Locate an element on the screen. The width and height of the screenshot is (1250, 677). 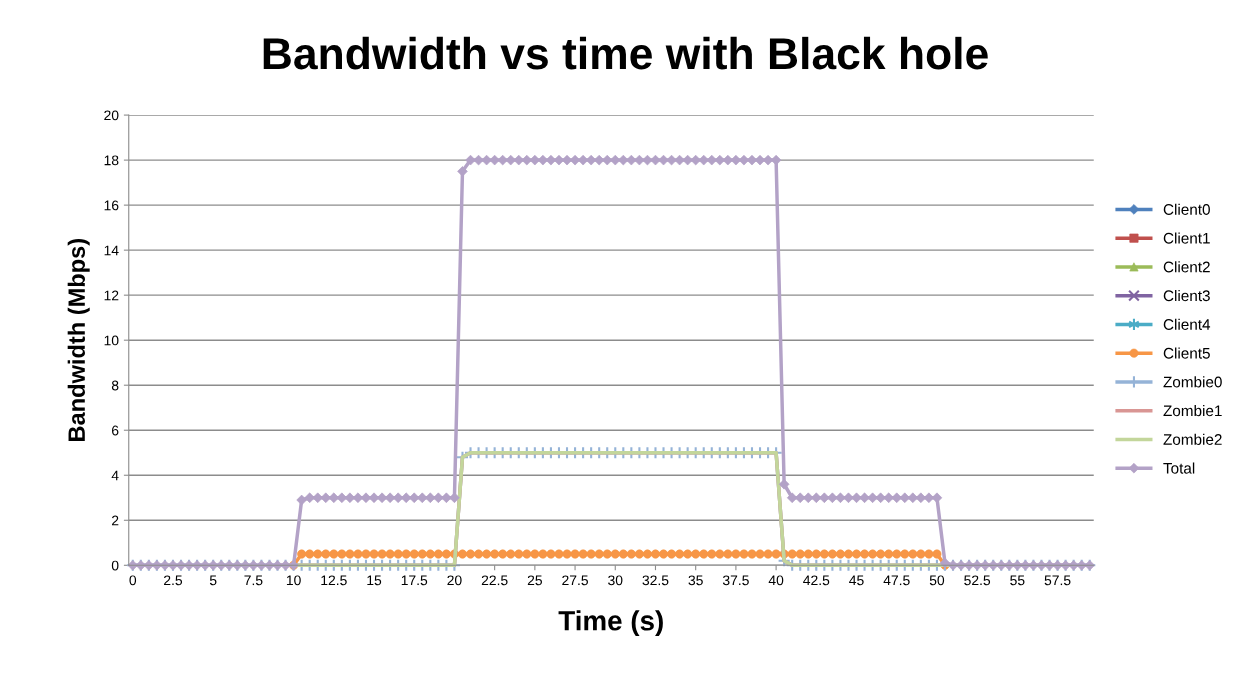
y-tick-label: 4 is located at coordinates (115, 475).